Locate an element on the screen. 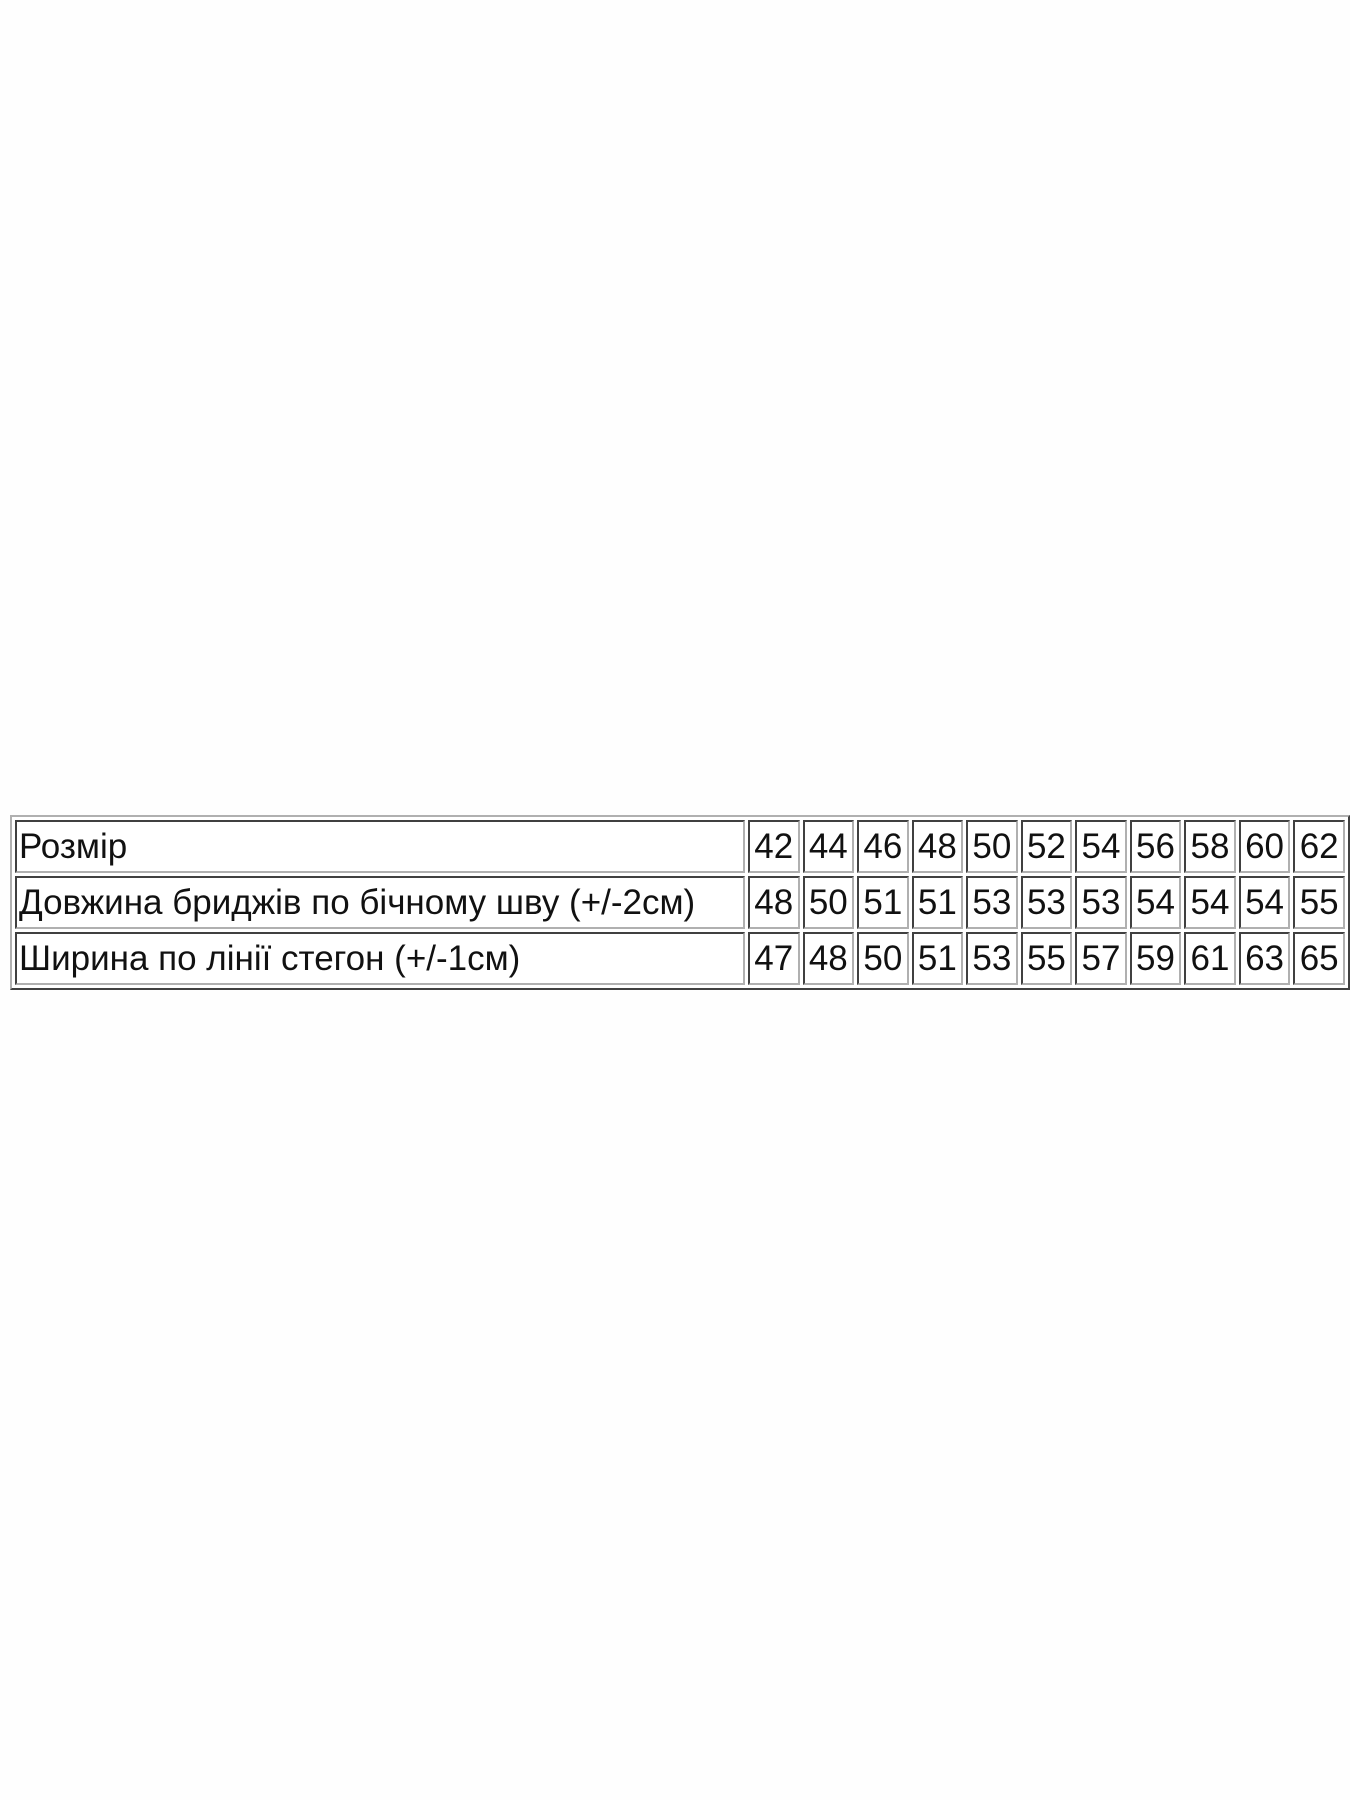 Image resolution: width=1350 pixels, height=1800 pixels. table-cell: 52 is located at coordinates (1046, 846).